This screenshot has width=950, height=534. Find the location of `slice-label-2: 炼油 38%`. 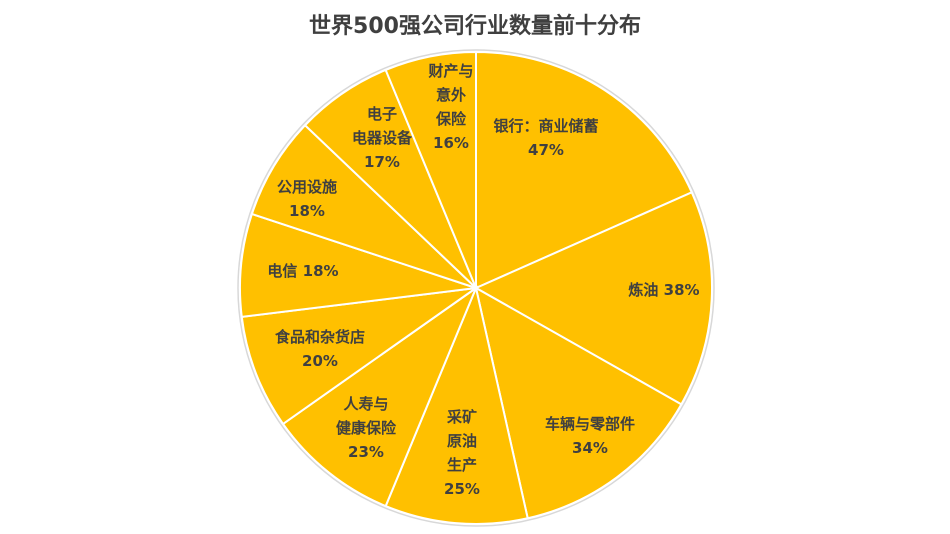

slice-label-2: 炼油 38% is located at coordinates (663, 290).